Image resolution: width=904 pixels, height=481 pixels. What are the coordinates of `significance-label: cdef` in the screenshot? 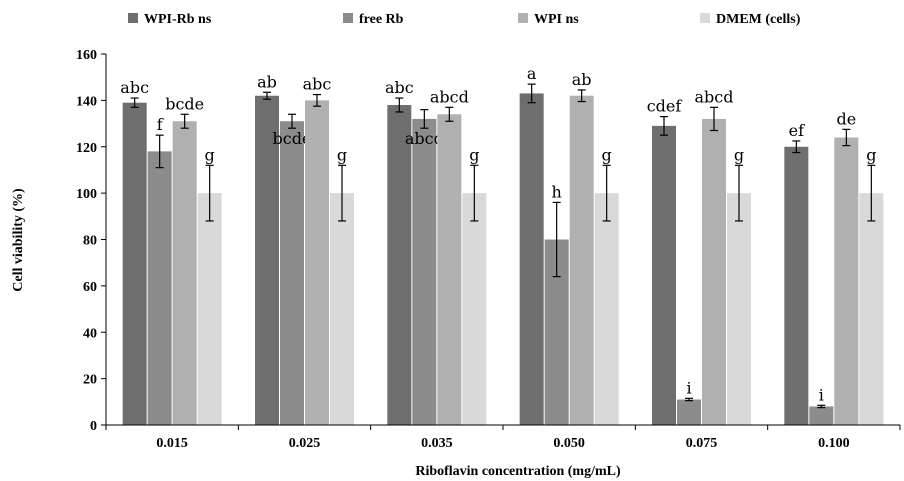 It's located at (665, 106).